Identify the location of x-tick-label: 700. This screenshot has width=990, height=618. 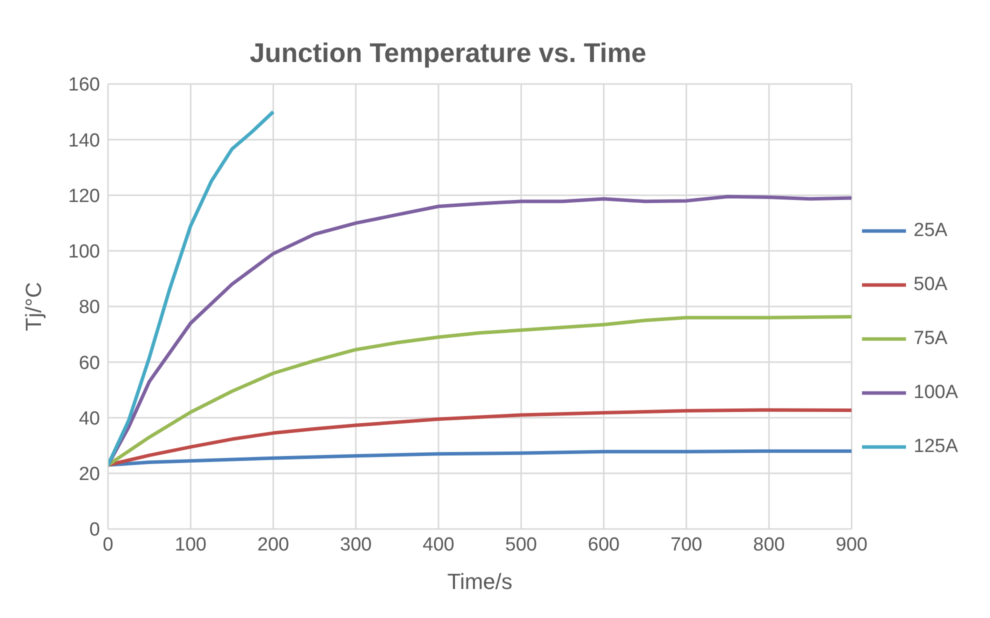
(686, 545).